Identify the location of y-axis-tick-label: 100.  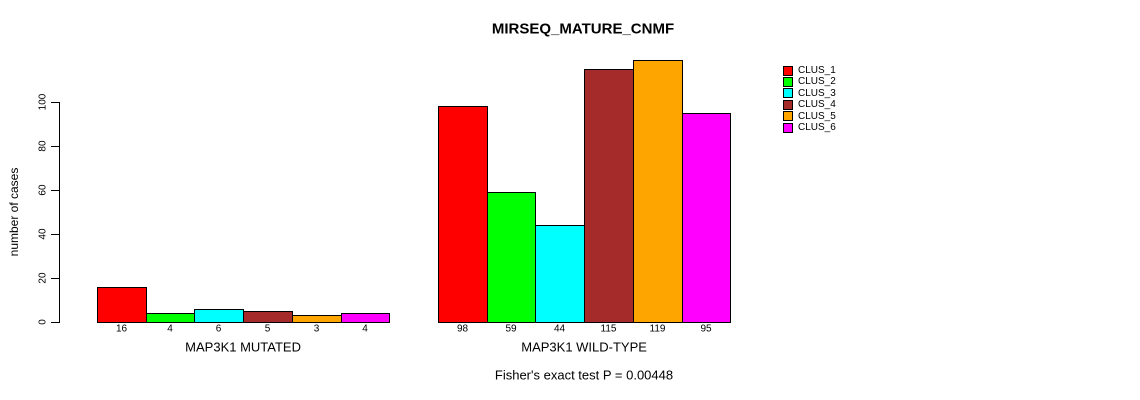
(43, 102).